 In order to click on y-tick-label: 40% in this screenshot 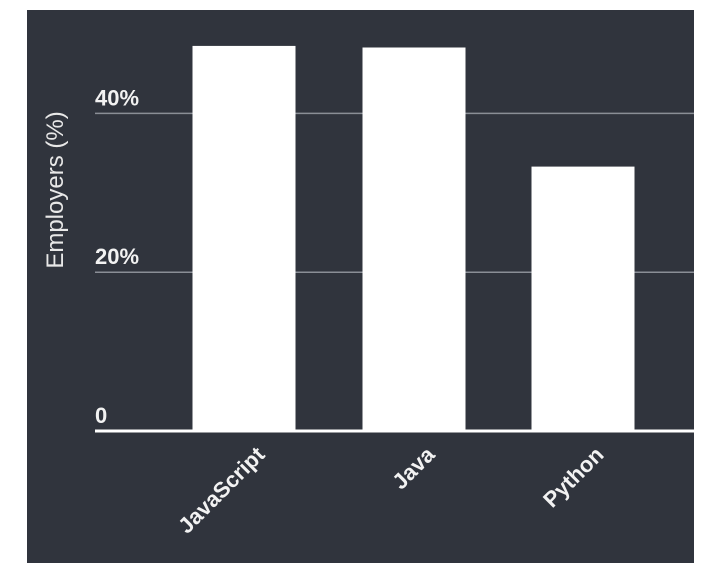, I will do `click(117, 97)`.